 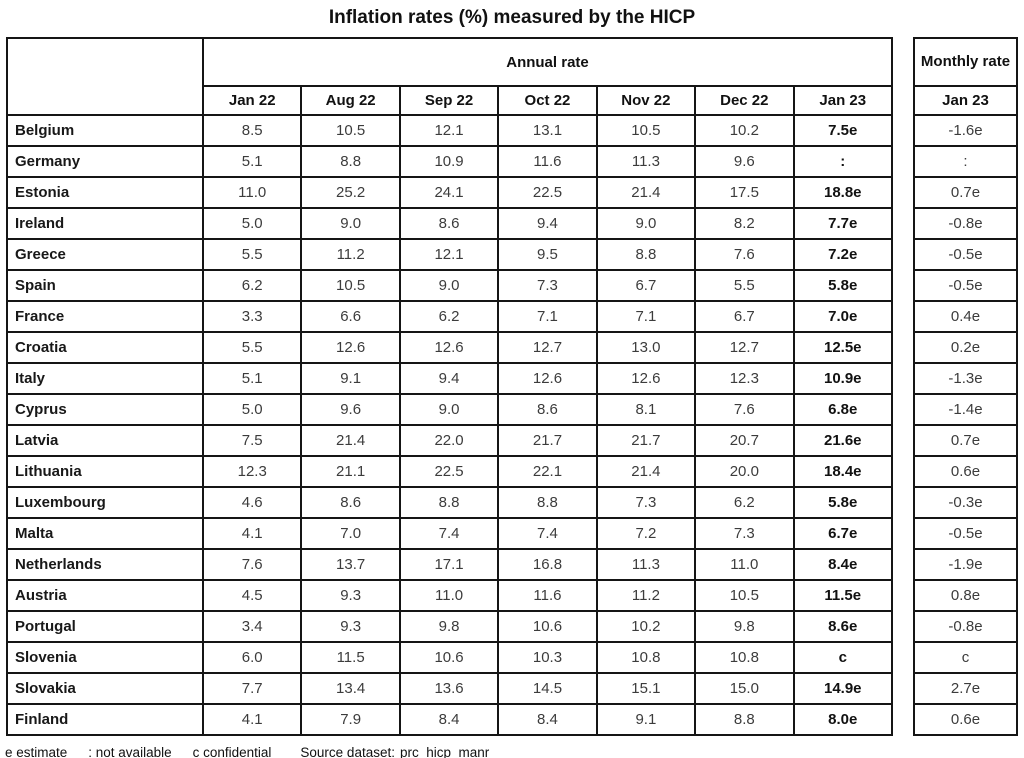 I want to click on annual-value-cell: 5.5, so click(x=252, y=347).